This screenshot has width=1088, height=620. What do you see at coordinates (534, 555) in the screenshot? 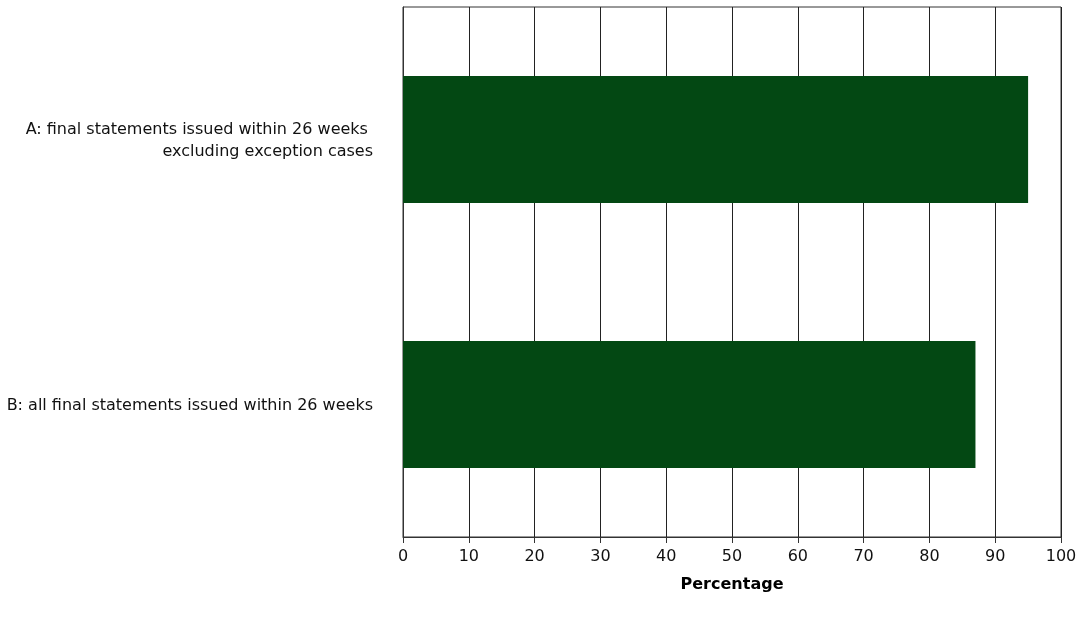
I see `x-tick-label: 20` at bounding box center [534, 555].